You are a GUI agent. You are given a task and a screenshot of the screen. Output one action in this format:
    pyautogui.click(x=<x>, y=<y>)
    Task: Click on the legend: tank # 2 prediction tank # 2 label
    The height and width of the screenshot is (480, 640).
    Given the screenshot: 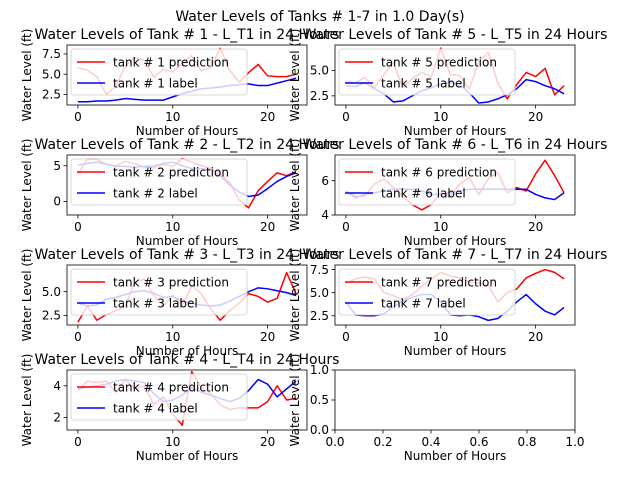 What is the action you would take?
    pyautogui.click(x=159, y=182)
    